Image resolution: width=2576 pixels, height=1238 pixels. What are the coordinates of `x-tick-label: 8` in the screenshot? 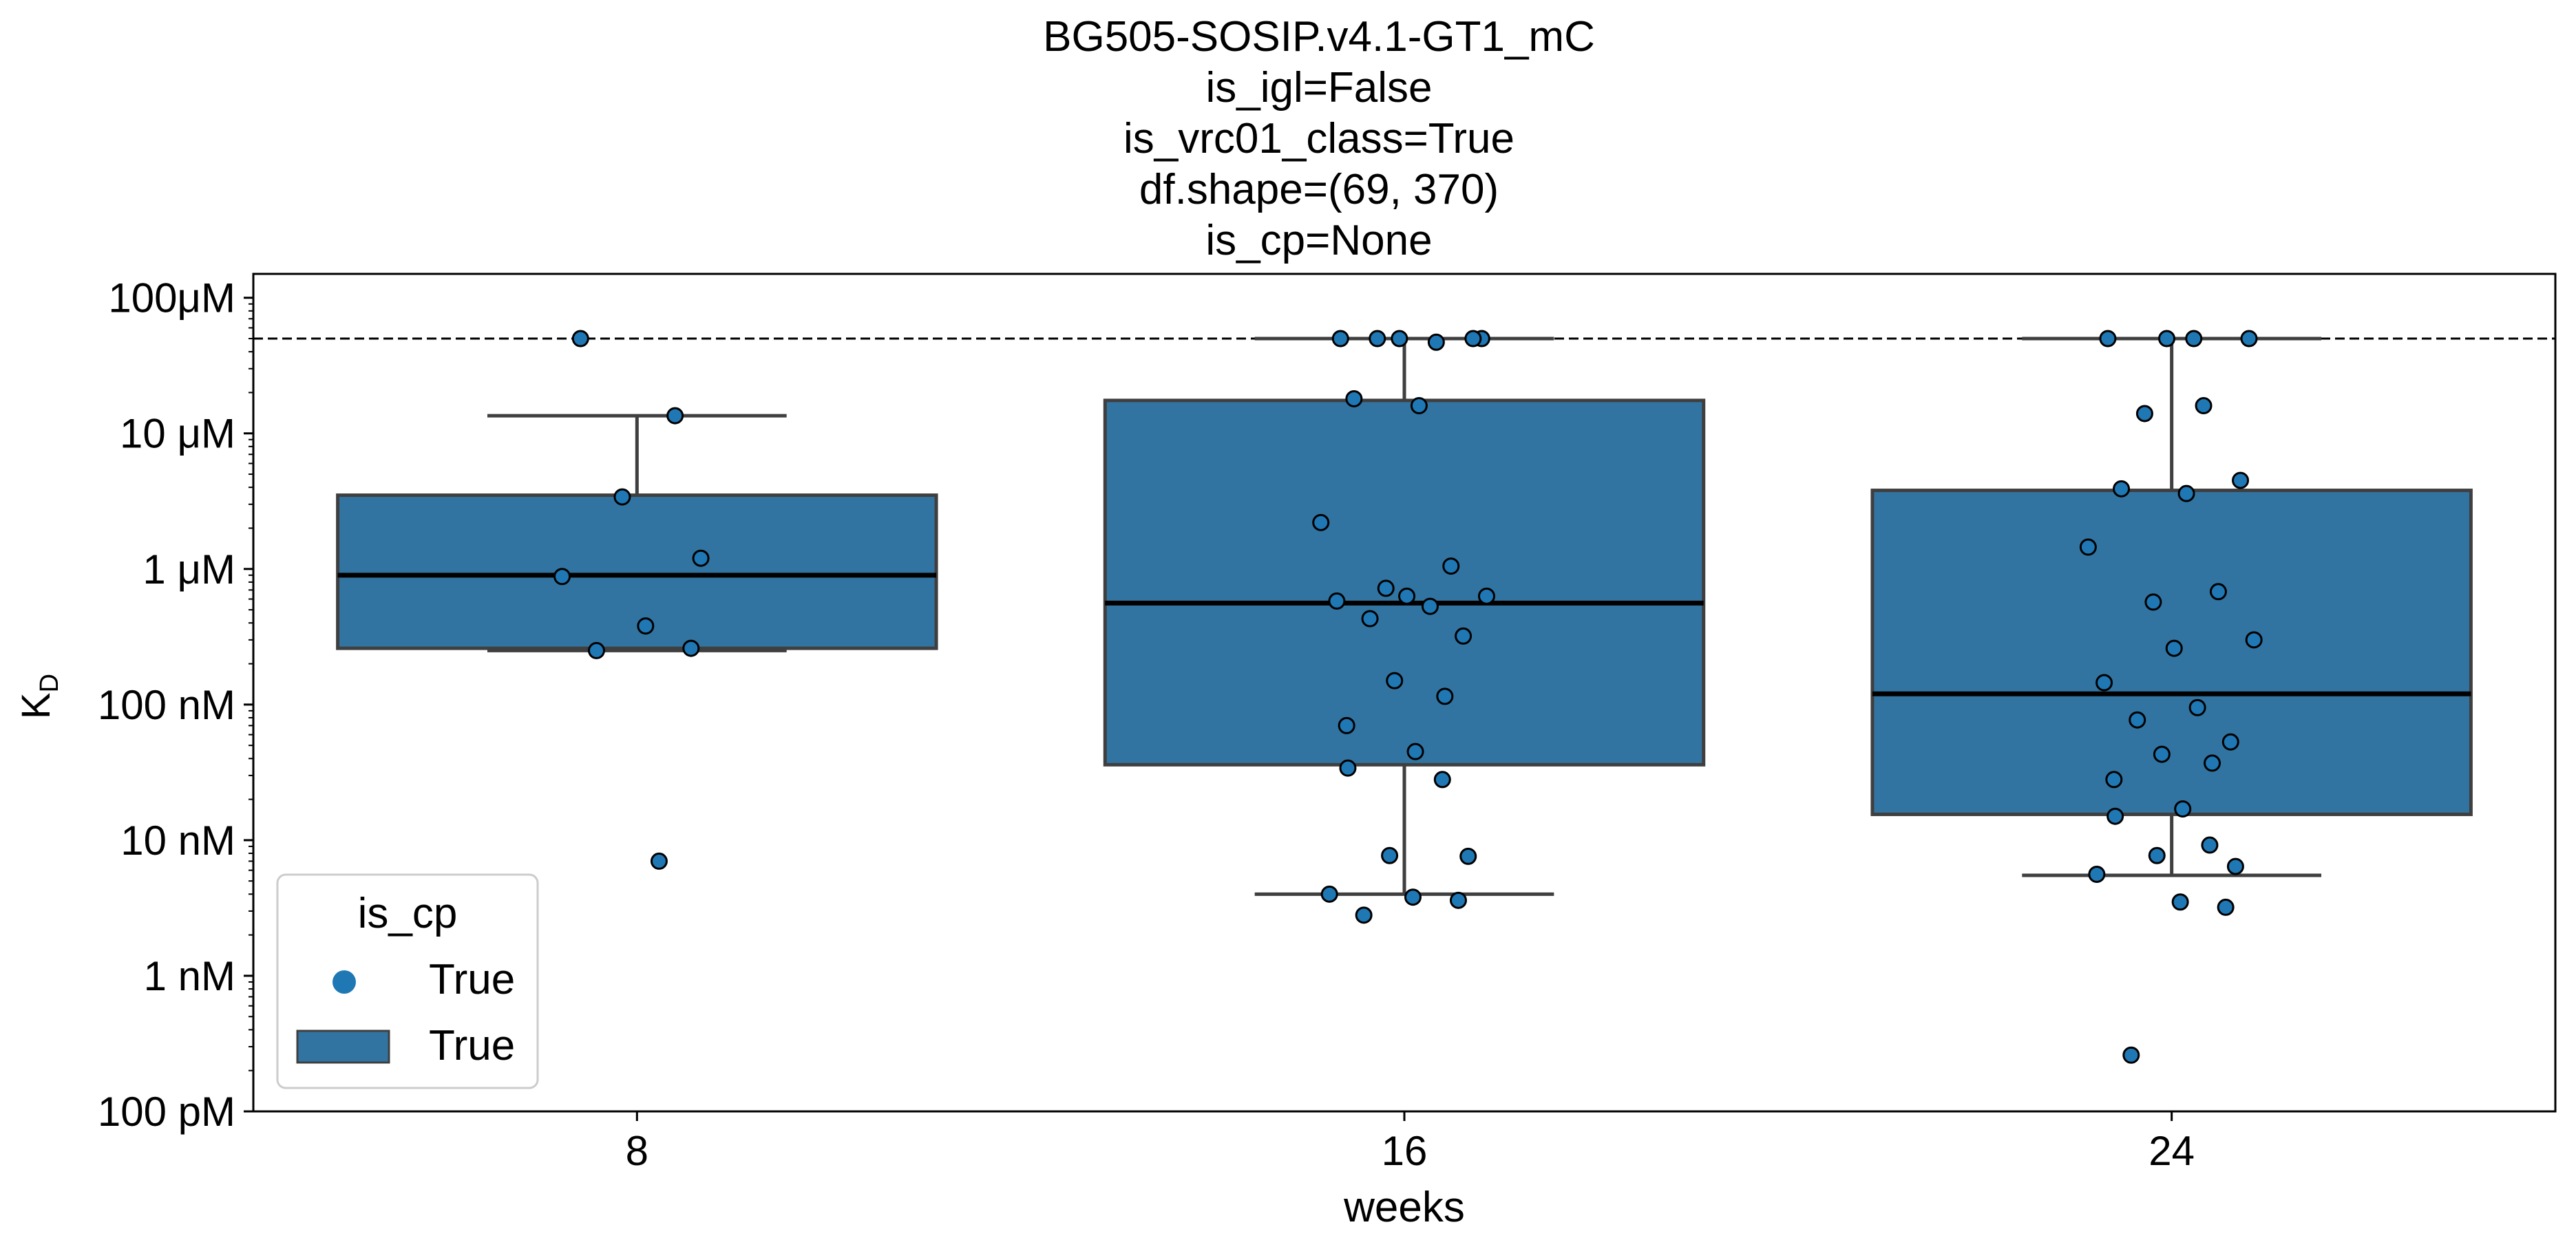 It's located at (637, 1151).